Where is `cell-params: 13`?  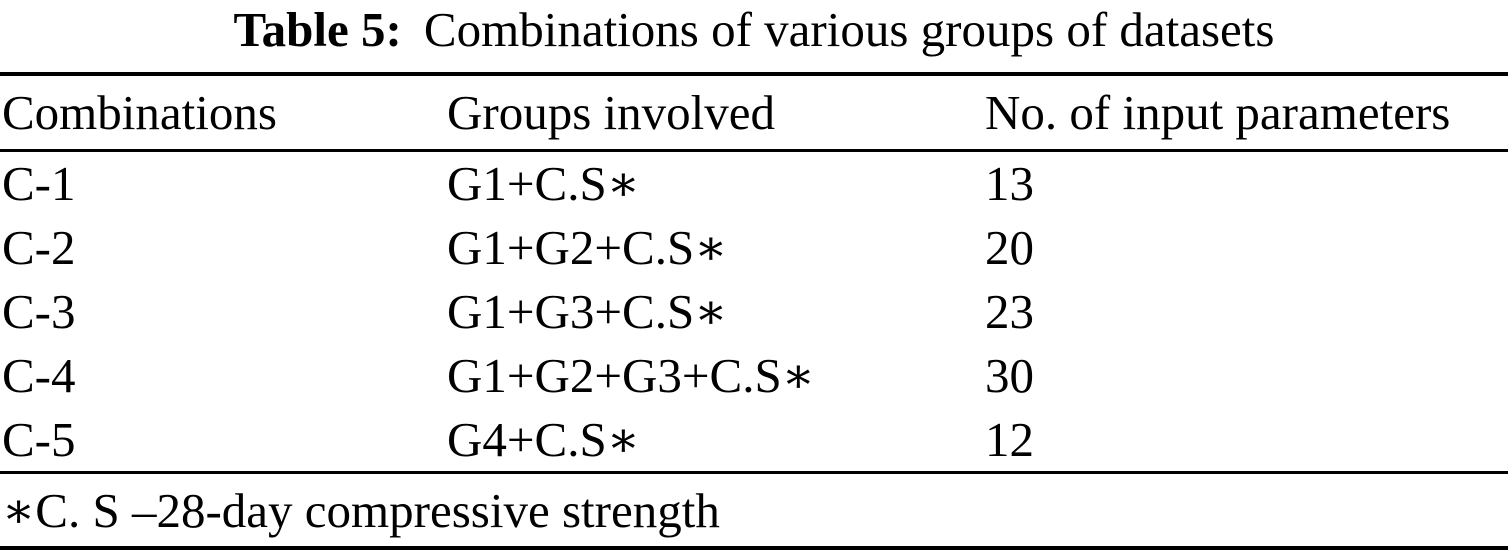 cell-params: 13 is located at coordinates (1009, 184).